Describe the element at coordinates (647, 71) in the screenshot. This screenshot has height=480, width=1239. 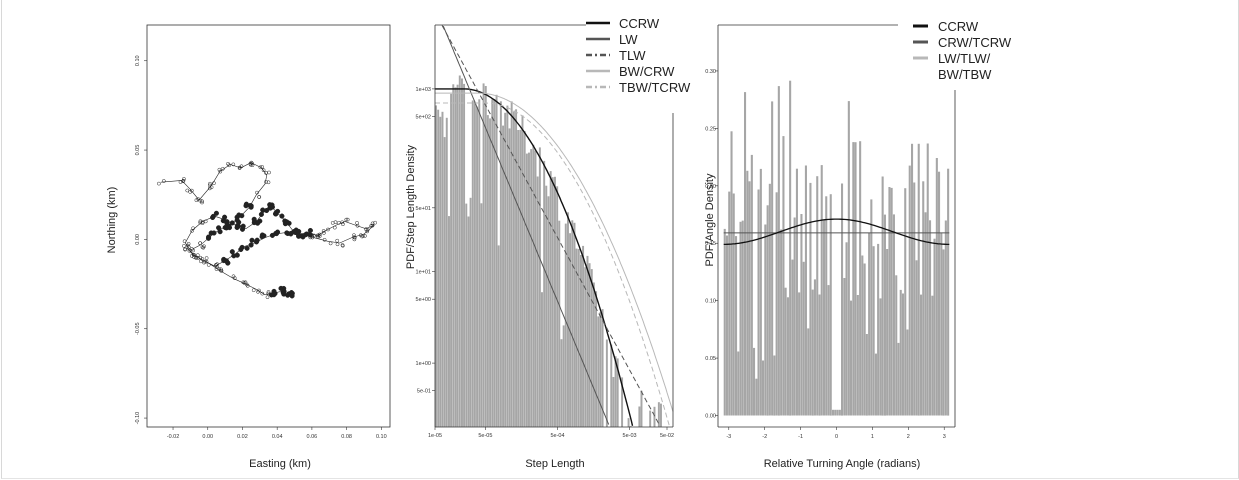
I see `step-length-legend-label: BW/CRW` at that location.